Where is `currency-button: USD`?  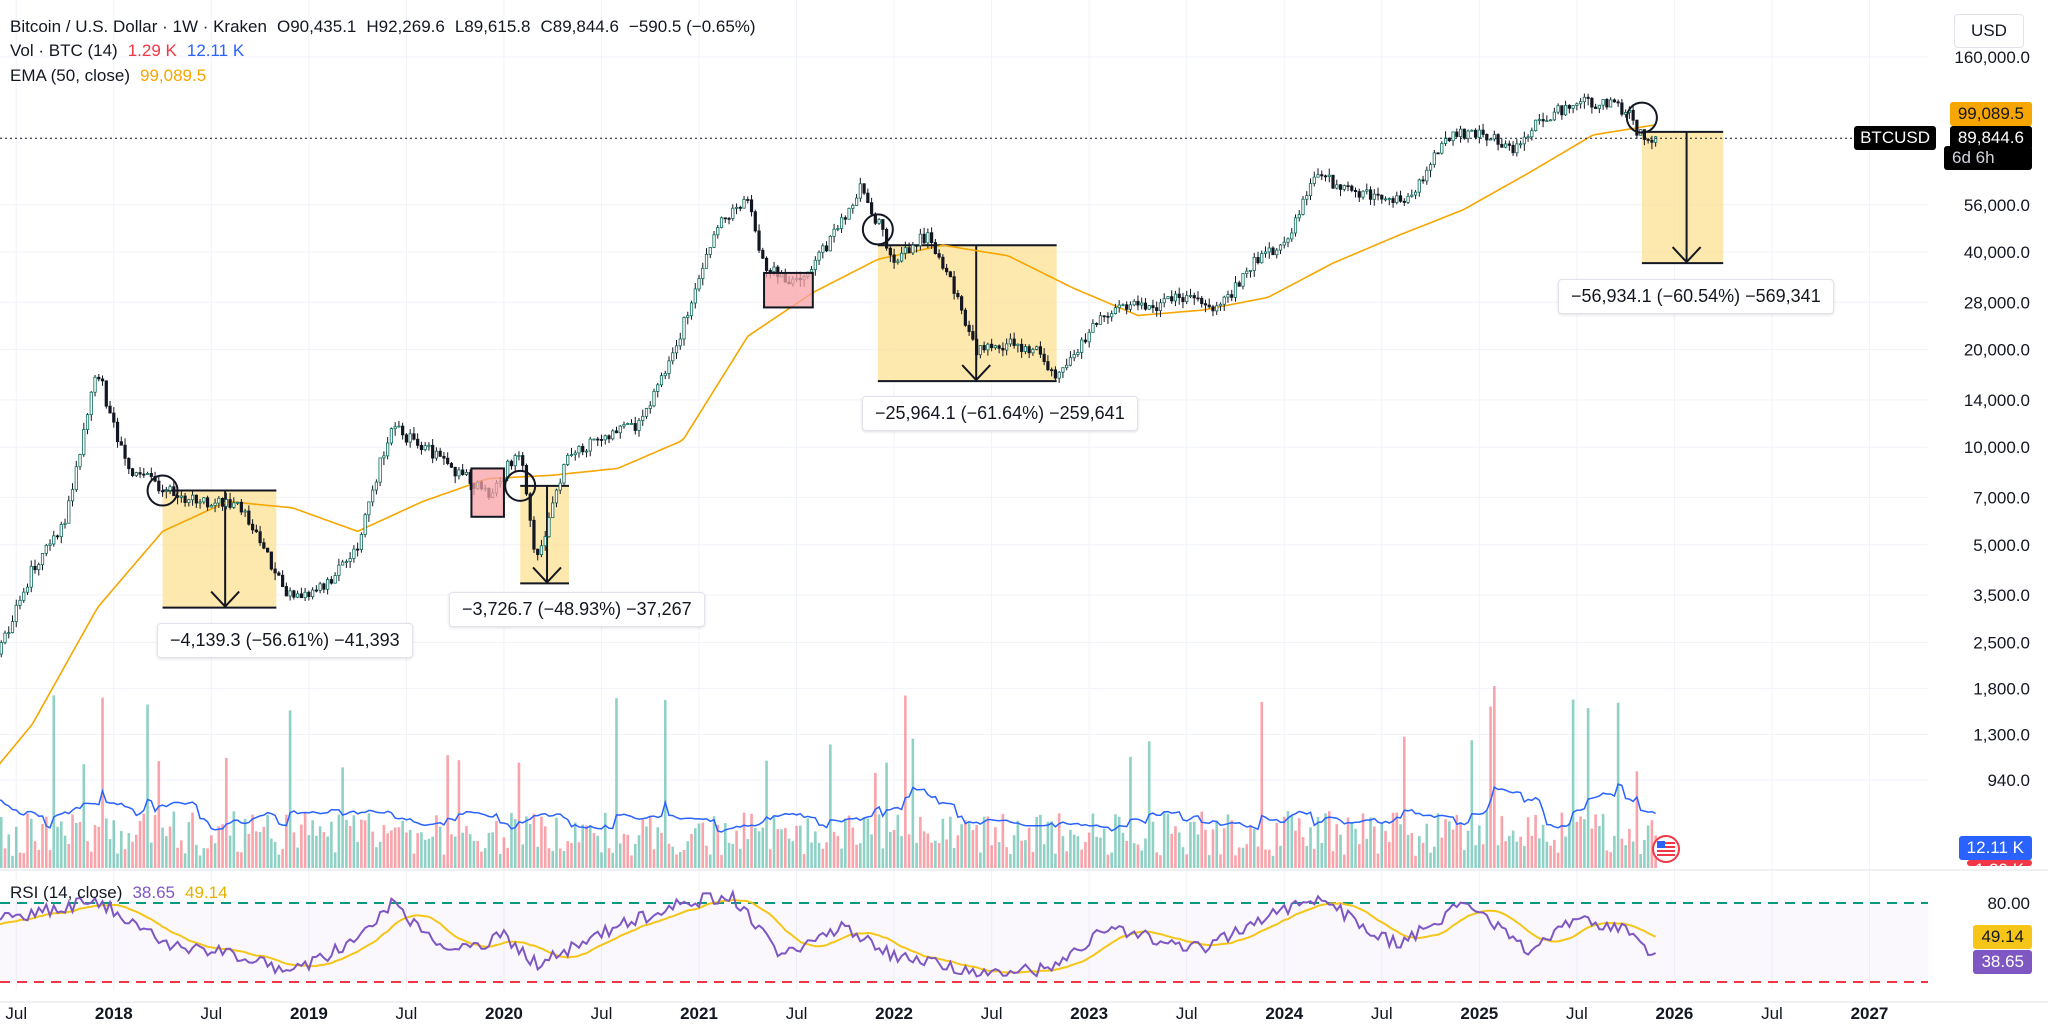
currency-button: USD is located at coordinates (1989, 31).